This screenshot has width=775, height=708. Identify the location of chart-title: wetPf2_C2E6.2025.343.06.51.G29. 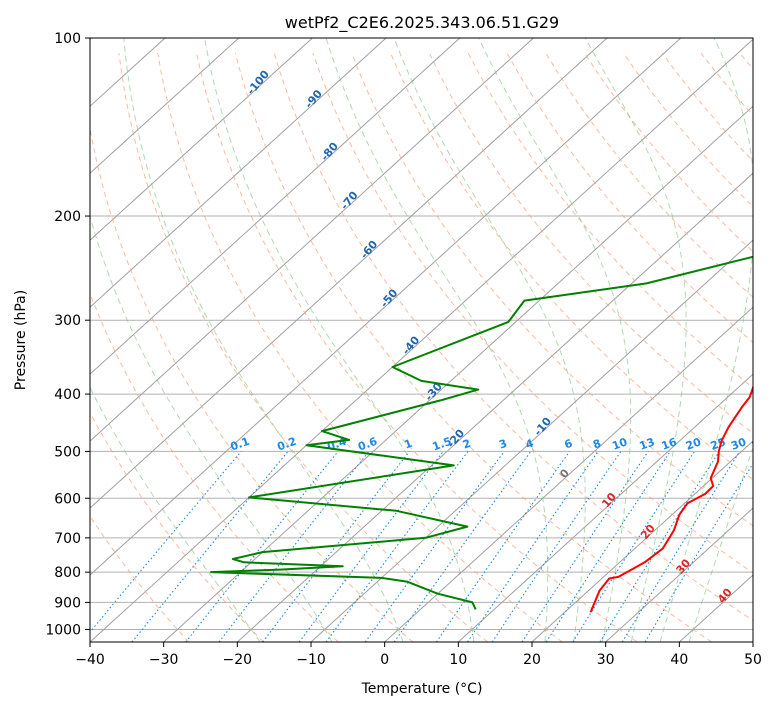
(422, 23).